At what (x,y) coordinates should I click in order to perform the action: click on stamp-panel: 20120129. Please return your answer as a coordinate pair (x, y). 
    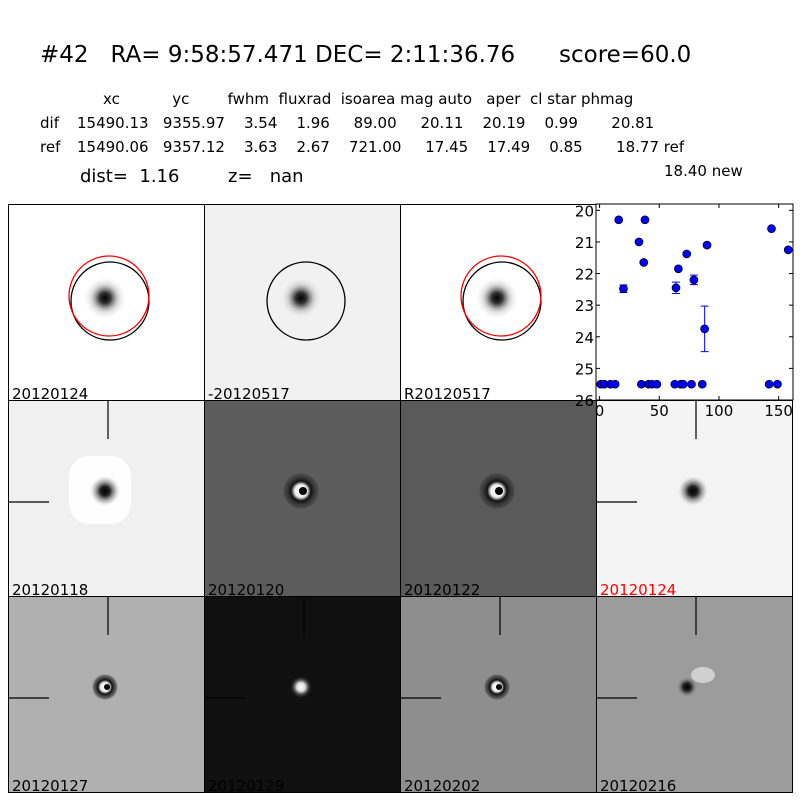
    Looking at the image, I should click on (302, 694).